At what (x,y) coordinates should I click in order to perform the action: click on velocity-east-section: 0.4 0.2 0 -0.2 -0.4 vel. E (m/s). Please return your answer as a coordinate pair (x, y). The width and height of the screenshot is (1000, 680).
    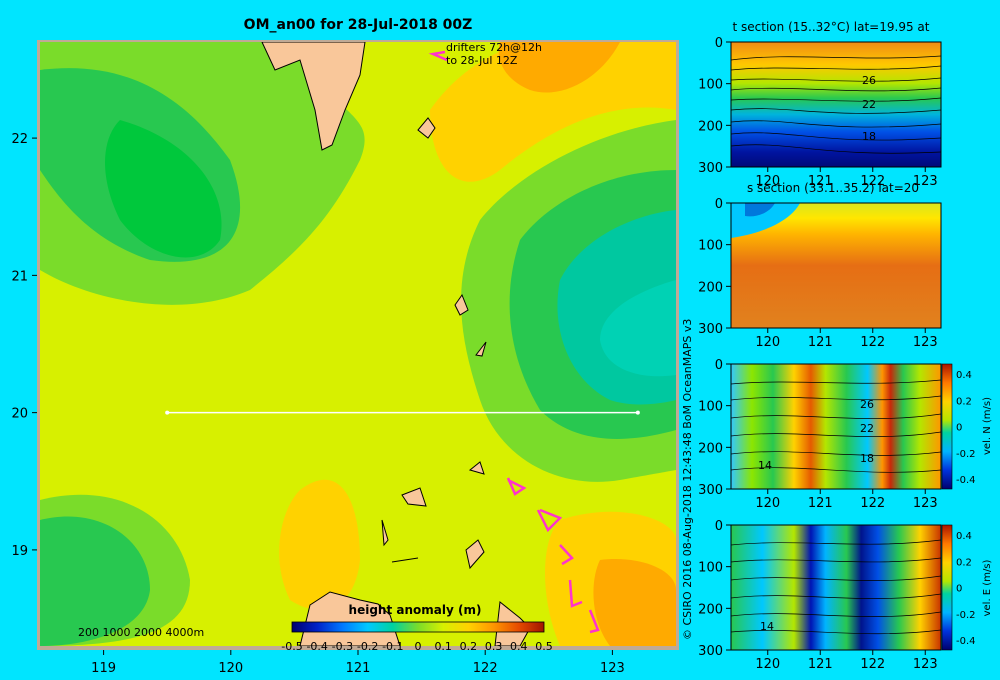
    Looking at the image, I should click on (861, 587).